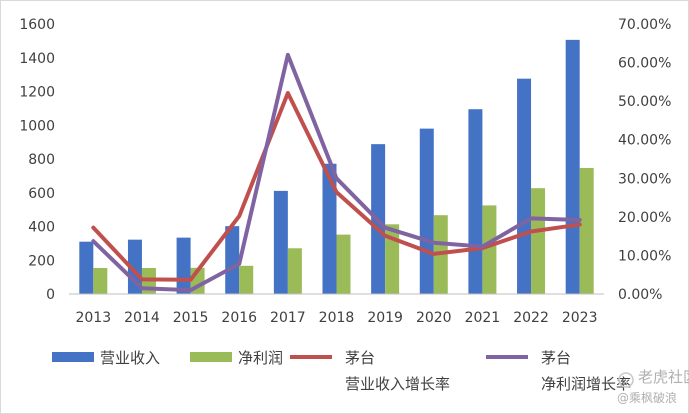 The height and width of the screenshot is (414, 689). Describe the element at coordinates (644, 64) in the screenshot. I see `y-right-tick-label: 60.00%` at that location.